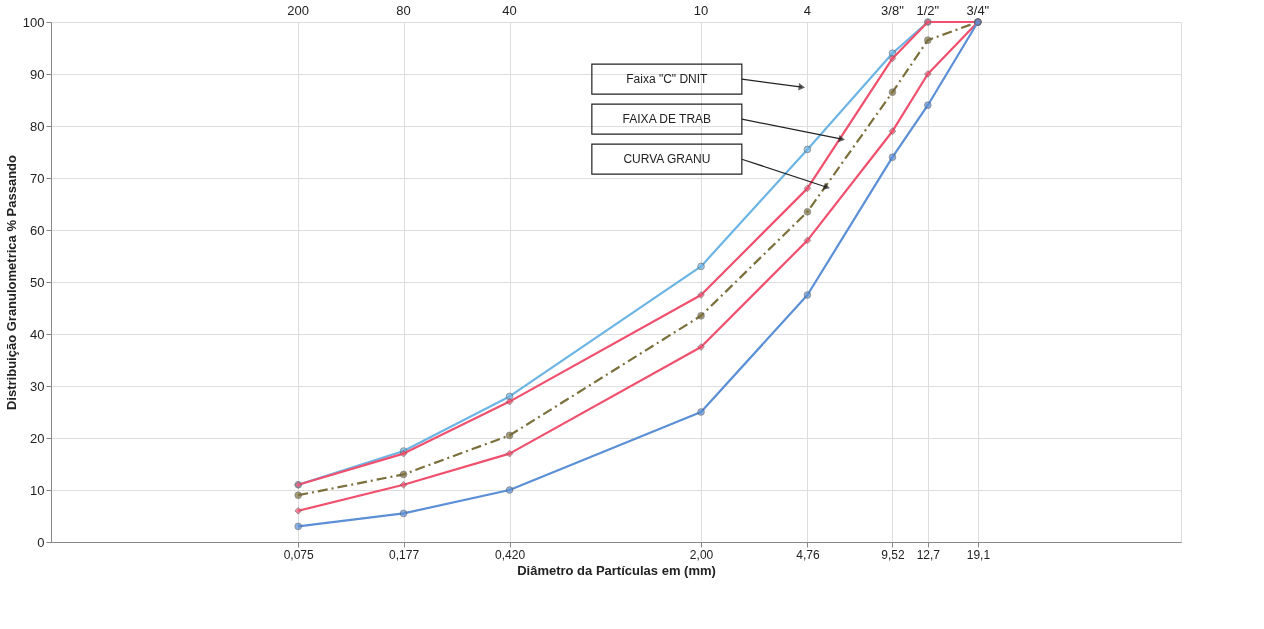  Describe the element at coordinates (37, 230) in the screenshot. I see `y-tick-label: 60` at that location.